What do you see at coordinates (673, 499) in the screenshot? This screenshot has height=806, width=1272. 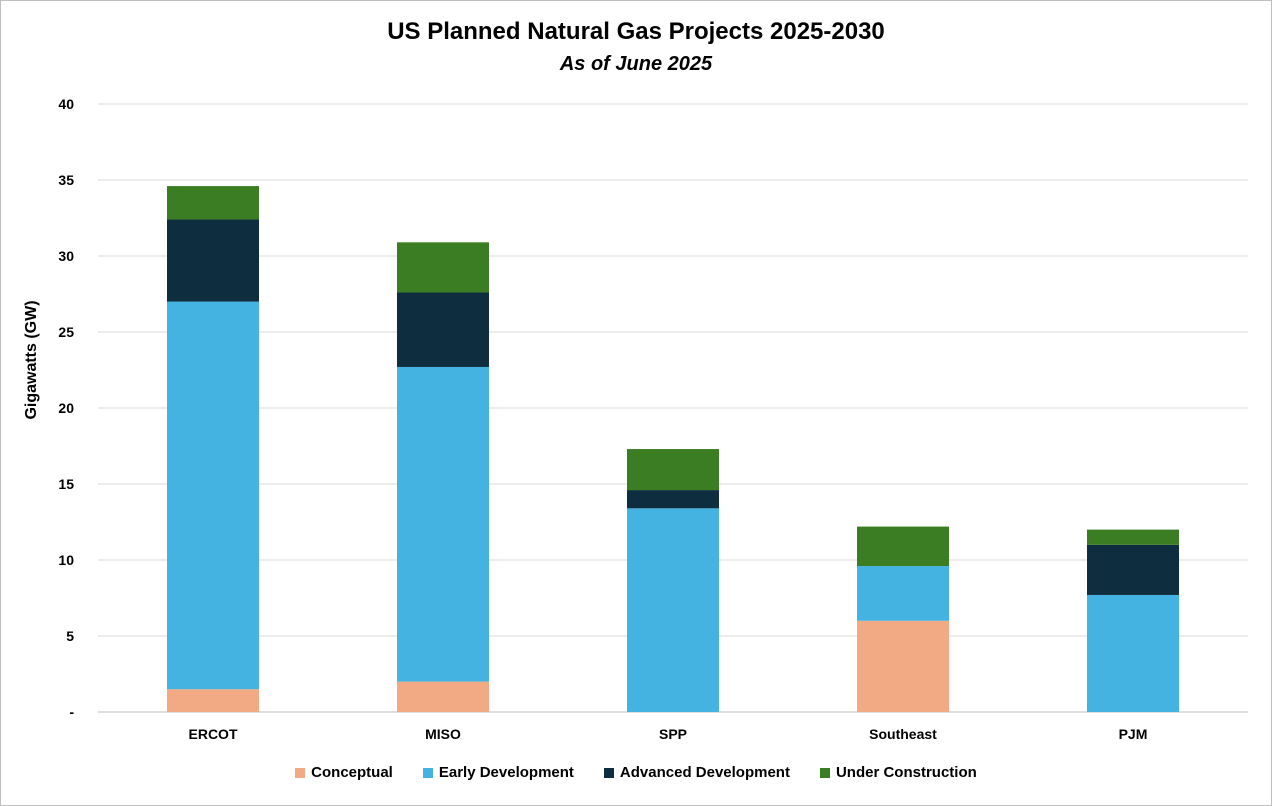 I see `bar-spp-advanced-development` at bounding box center [673, 499].